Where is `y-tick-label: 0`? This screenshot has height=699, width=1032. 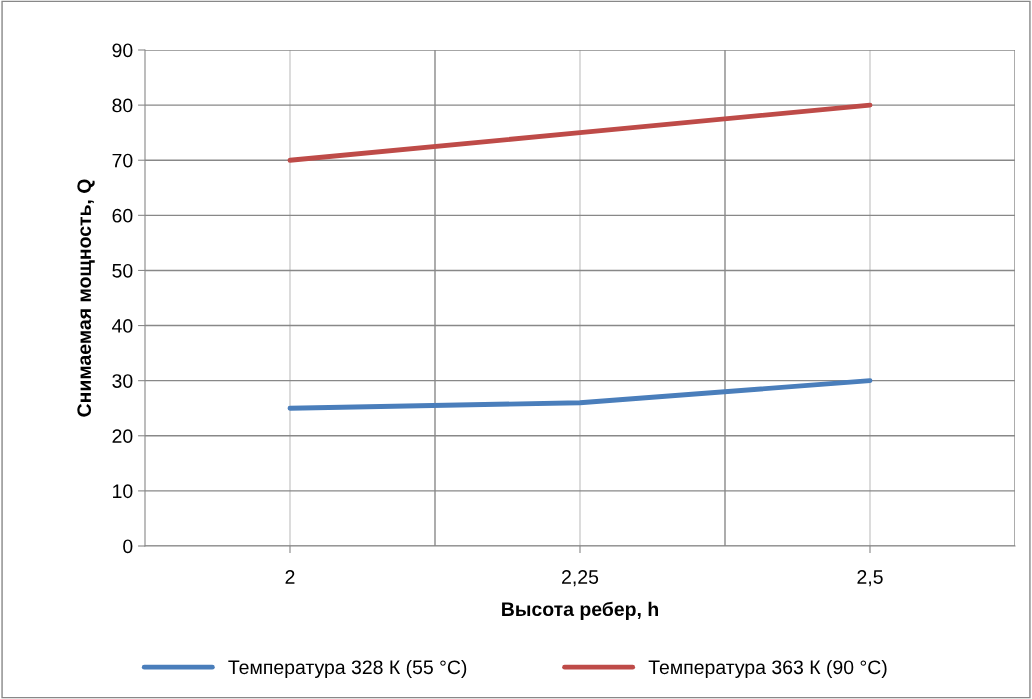 y-tick-label: 0 is located at coordinates (128, 546).